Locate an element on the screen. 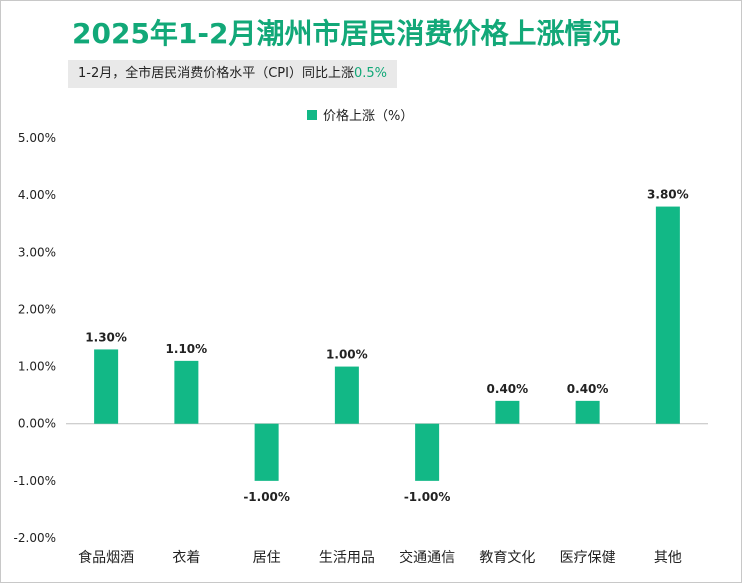  legend: 价格上涨（%） is located at coordinates (360, 114).